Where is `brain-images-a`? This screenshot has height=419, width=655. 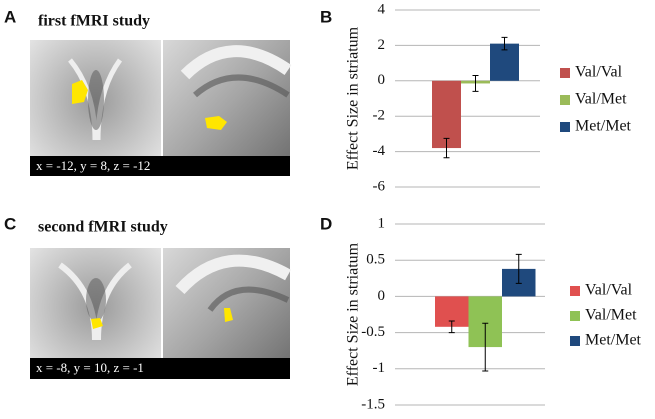
brain-images-a is located at coordinates (161, 108).